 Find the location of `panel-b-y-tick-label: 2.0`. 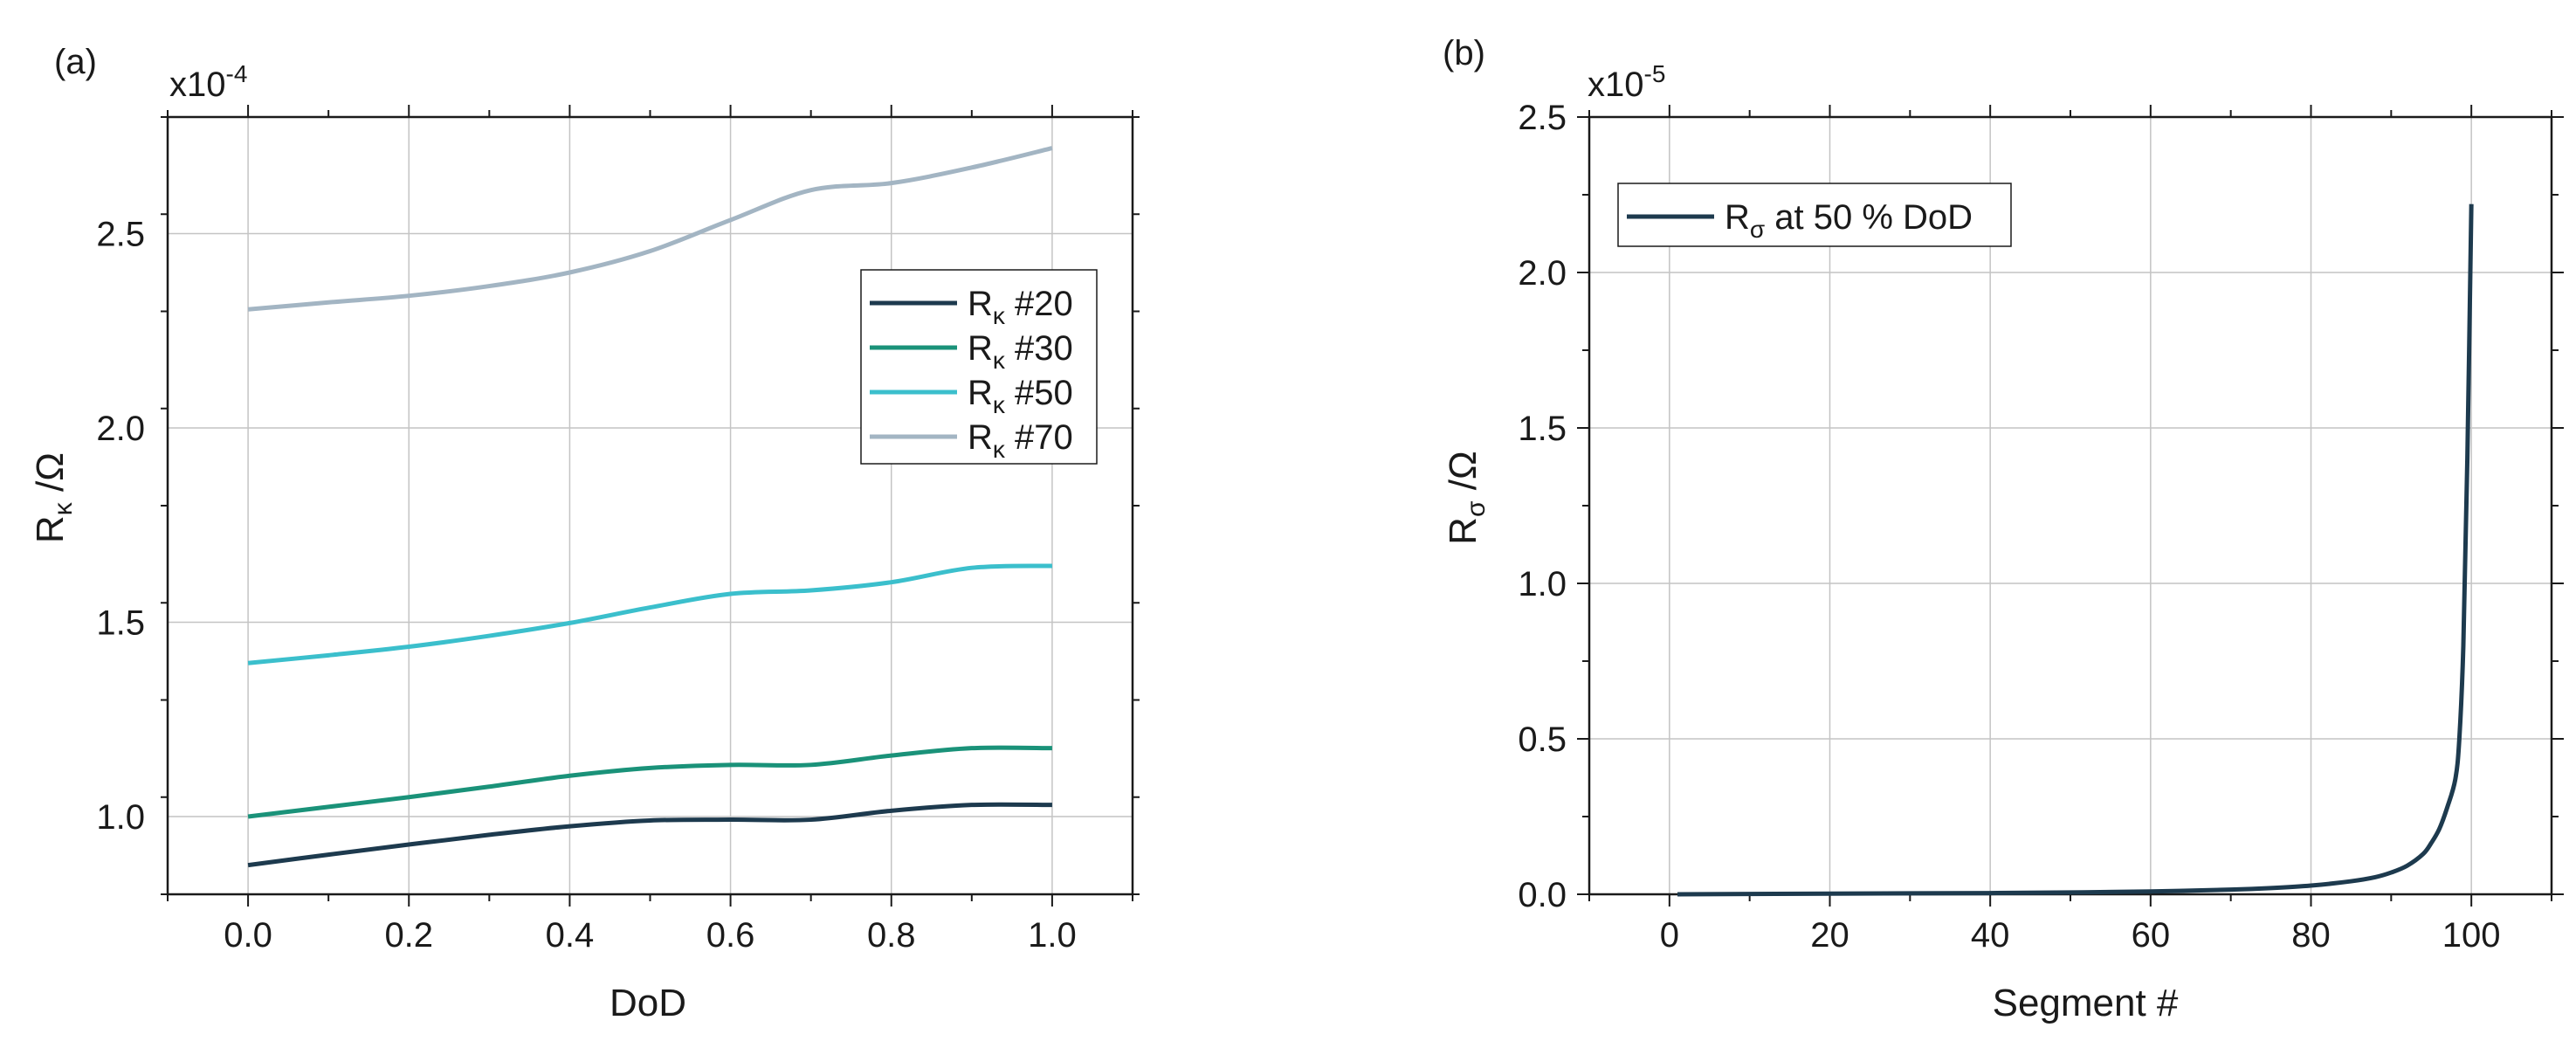

panel-b-y-tick-label: 2.0 is located at coordinates (1542, 273).